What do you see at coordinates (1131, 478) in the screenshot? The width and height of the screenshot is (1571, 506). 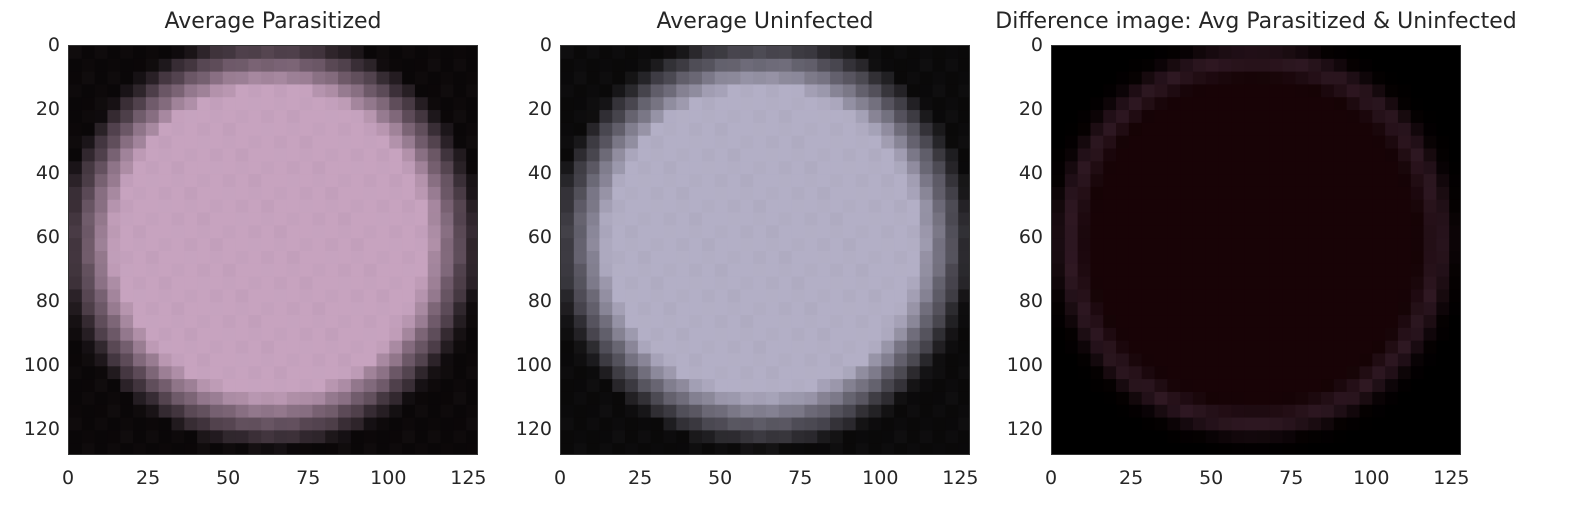 I see `x-tick-label: 25` at bounding box center [1131, 478].